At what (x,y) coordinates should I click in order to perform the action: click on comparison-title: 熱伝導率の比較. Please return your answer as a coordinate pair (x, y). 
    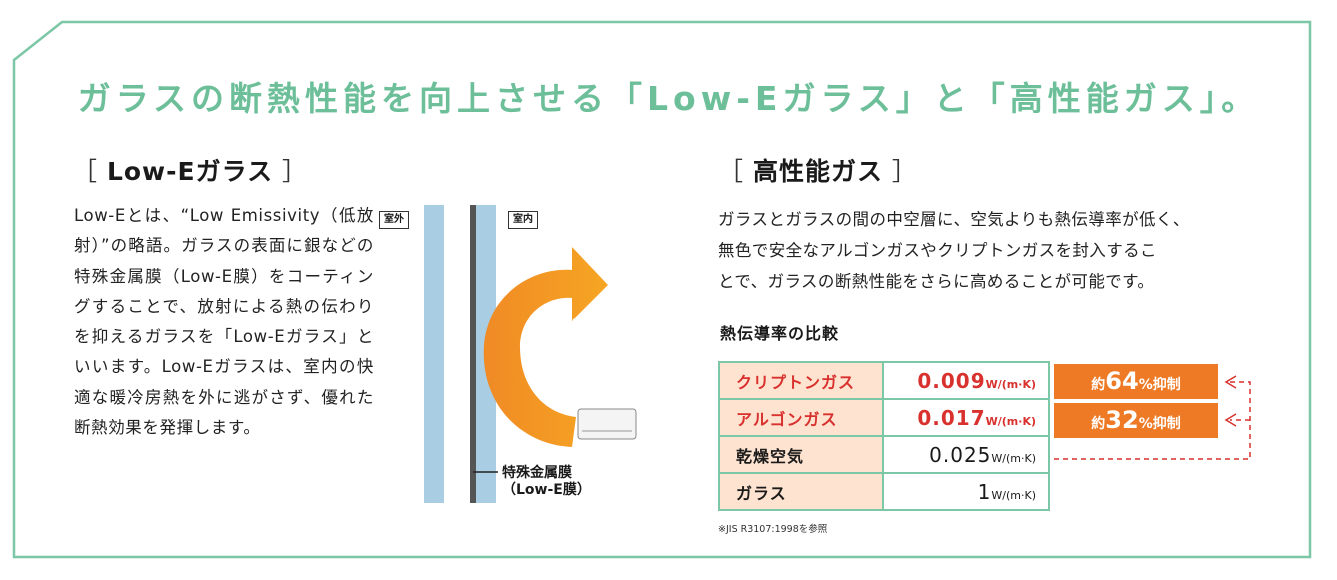
    Looking at the image, I should click on (780, 333).